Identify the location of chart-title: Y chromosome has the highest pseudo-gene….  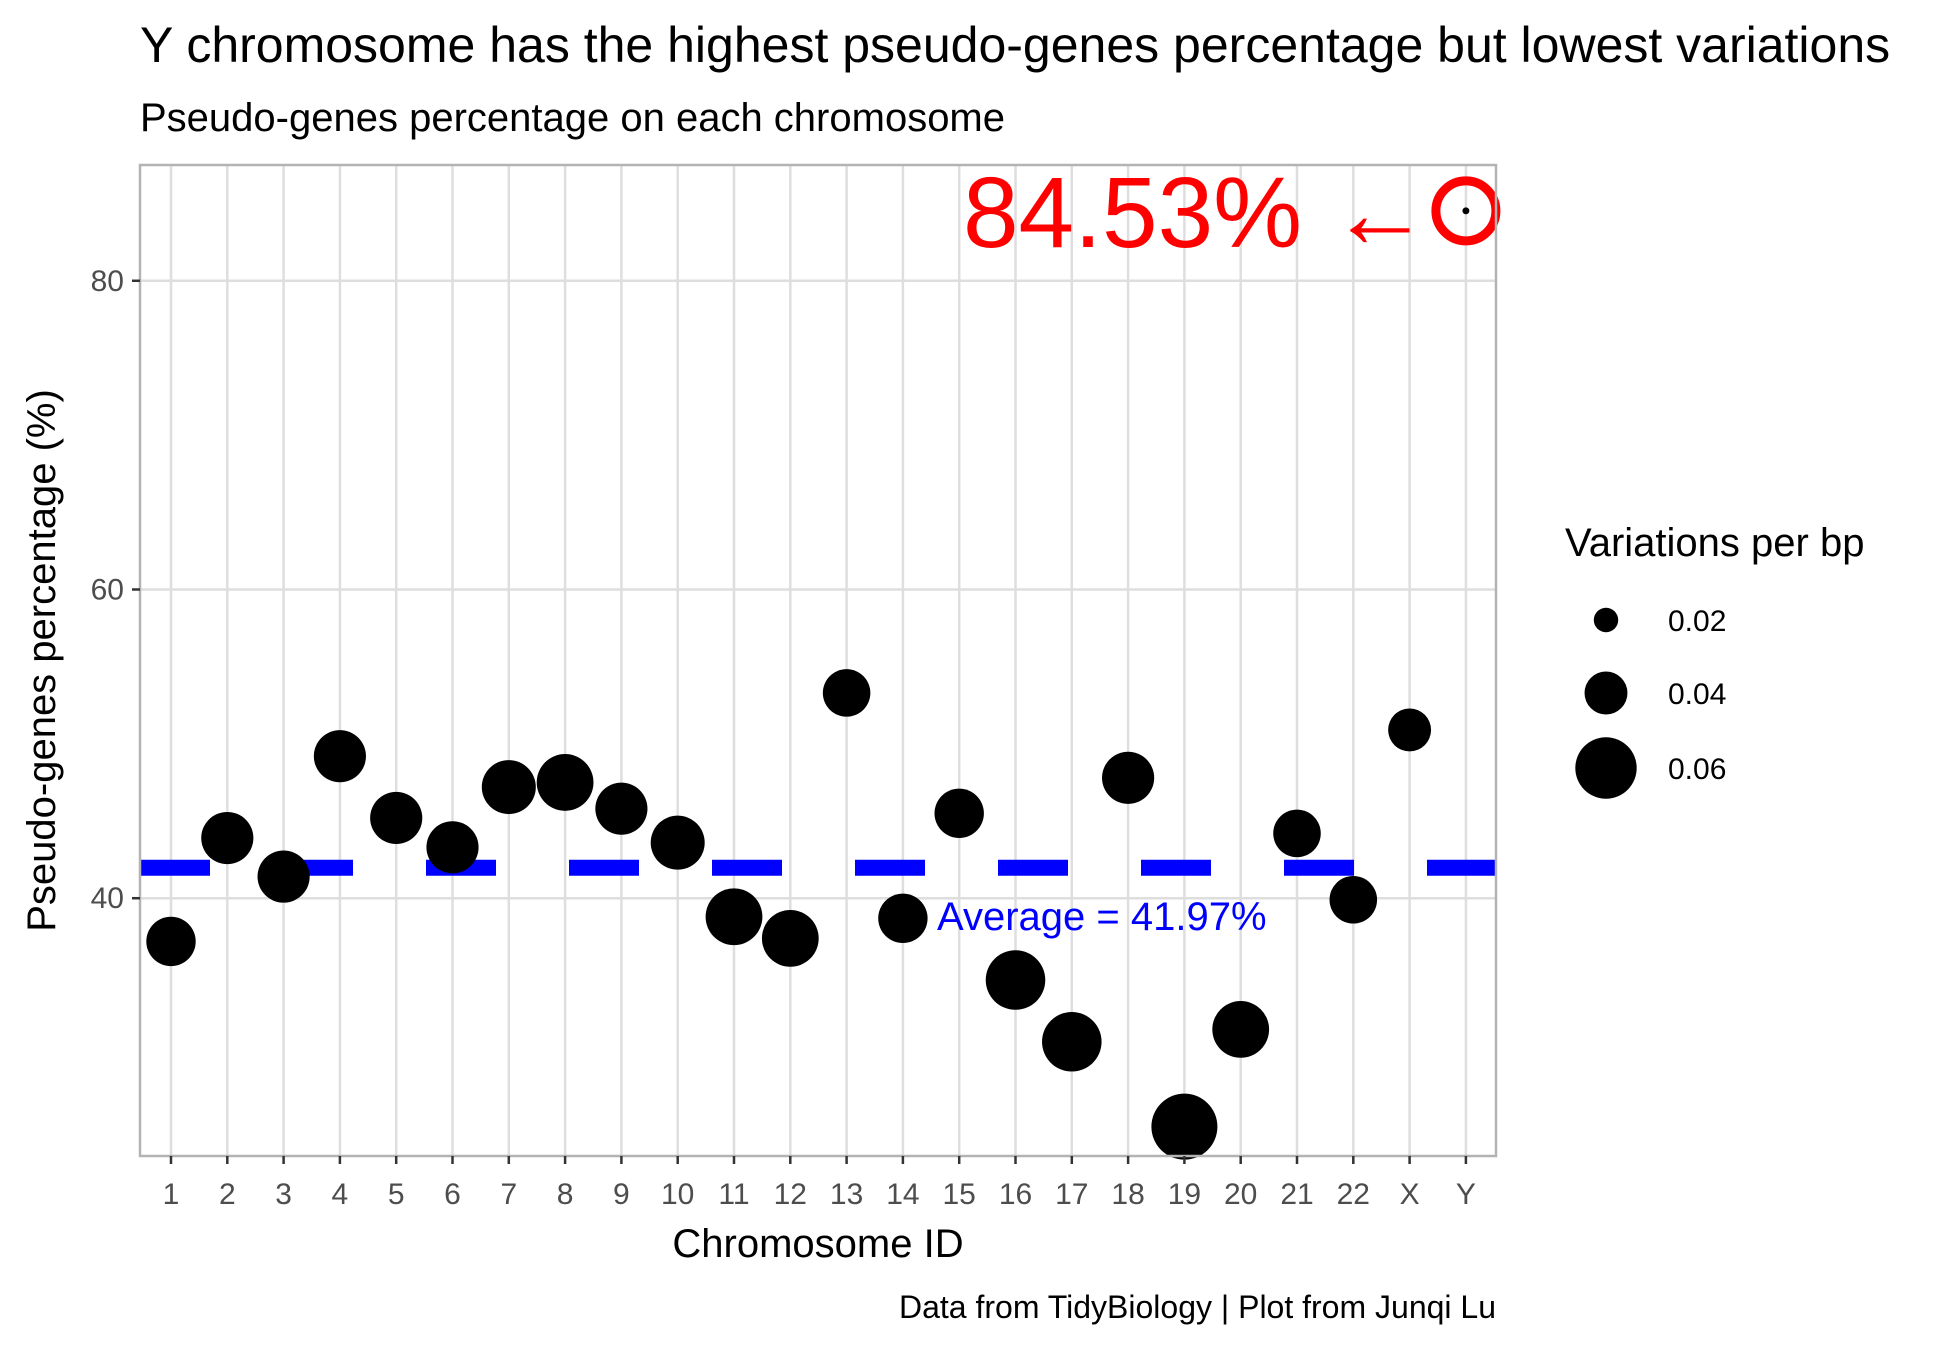
(1015, 45).